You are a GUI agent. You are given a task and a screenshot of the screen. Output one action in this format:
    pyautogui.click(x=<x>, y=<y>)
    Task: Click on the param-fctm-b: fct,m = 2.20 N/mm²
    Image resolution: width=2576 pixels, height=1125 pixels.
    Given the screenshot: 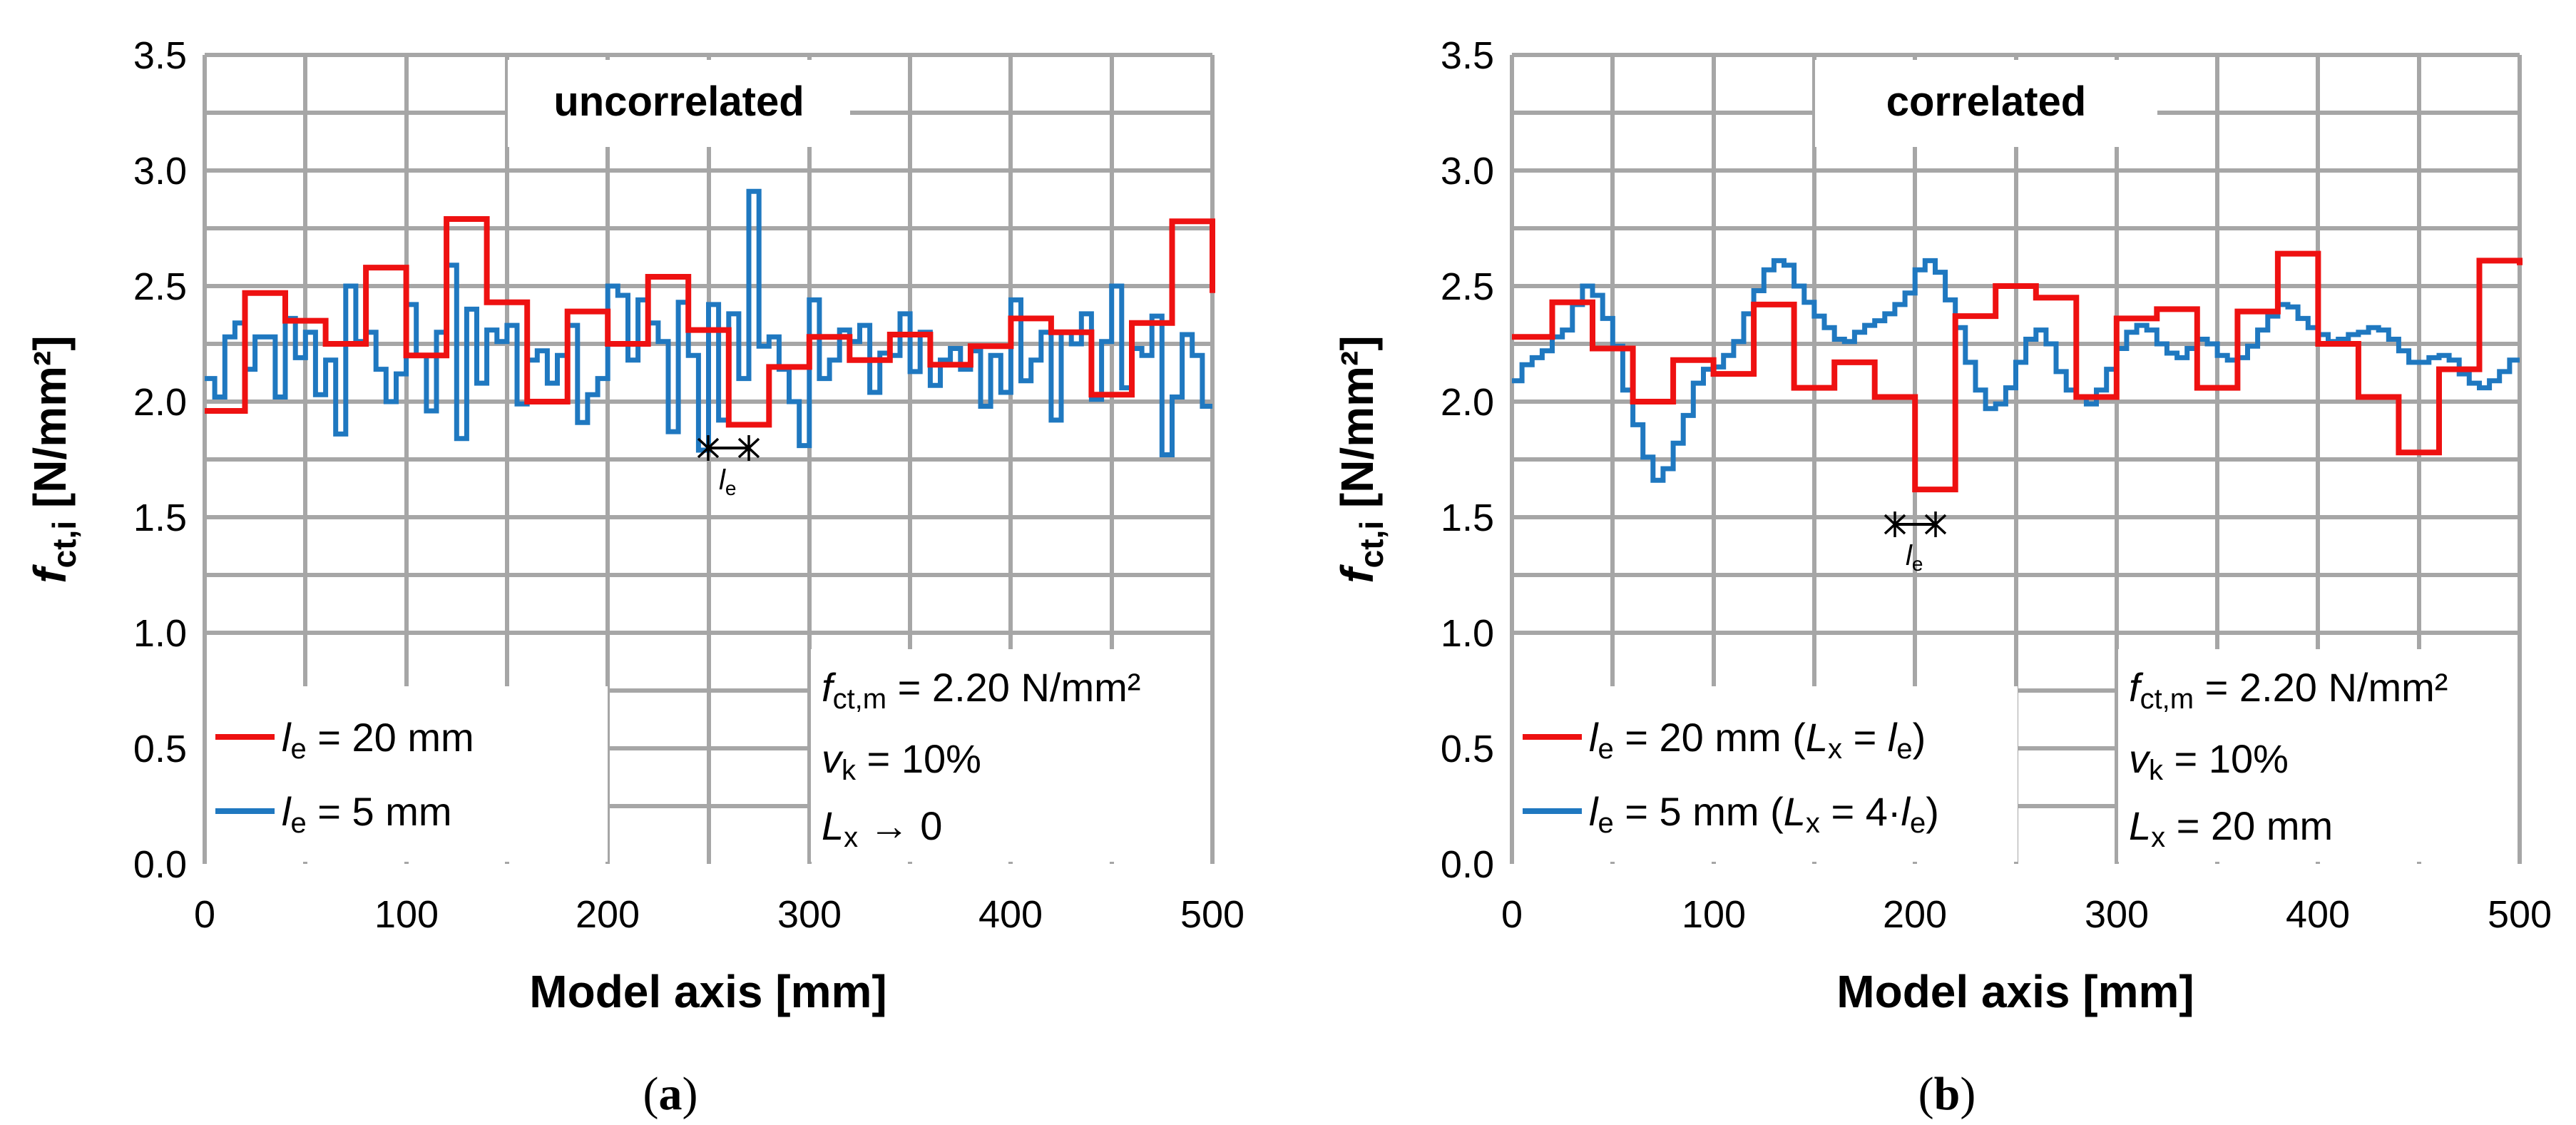 What is the action you would take?
    pyautogui.click(x=2288, y=690)
    